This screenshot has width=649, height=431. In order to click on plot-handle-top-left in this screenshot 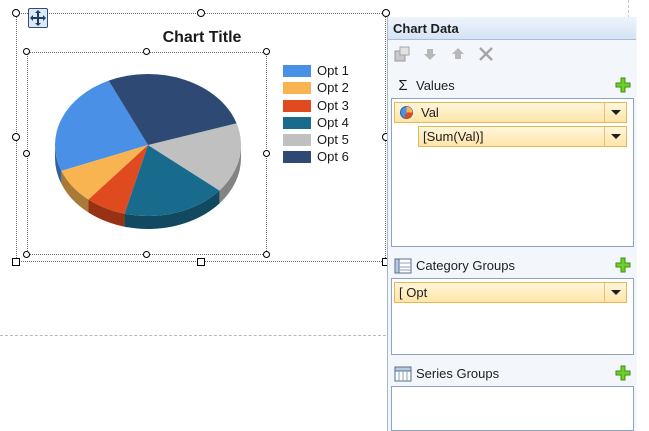, I will do `click(26, 51)`.